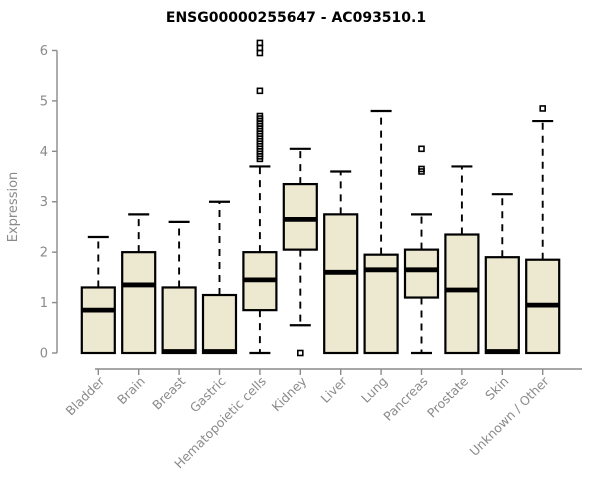 The height and width of the screenshot is (500, 600). What do you see at coordinates (13, 207) in the screenshot?
I see `y-axis-title: Expression` at bounding box center [13, 207].